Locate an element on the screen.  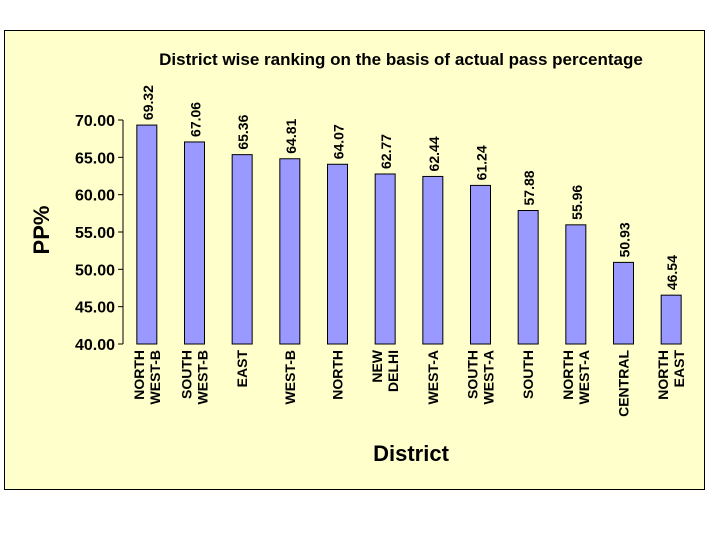
y-axis-label: PP% is located at coordinates (41, 230).